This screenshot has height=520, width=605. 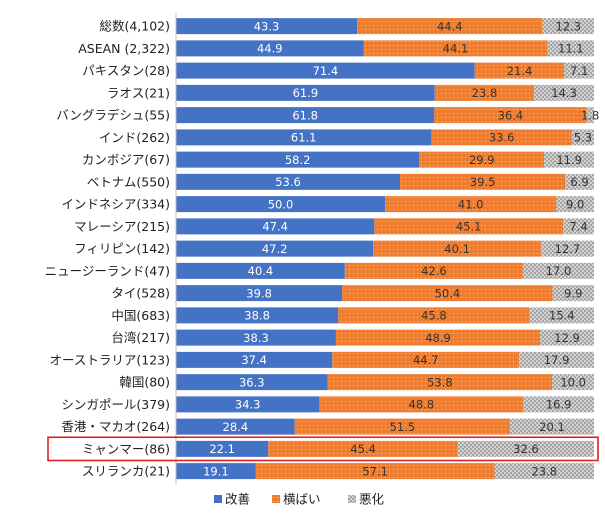 I want to click on data-label-悪化: 20.1, so click(x=552, y=427).